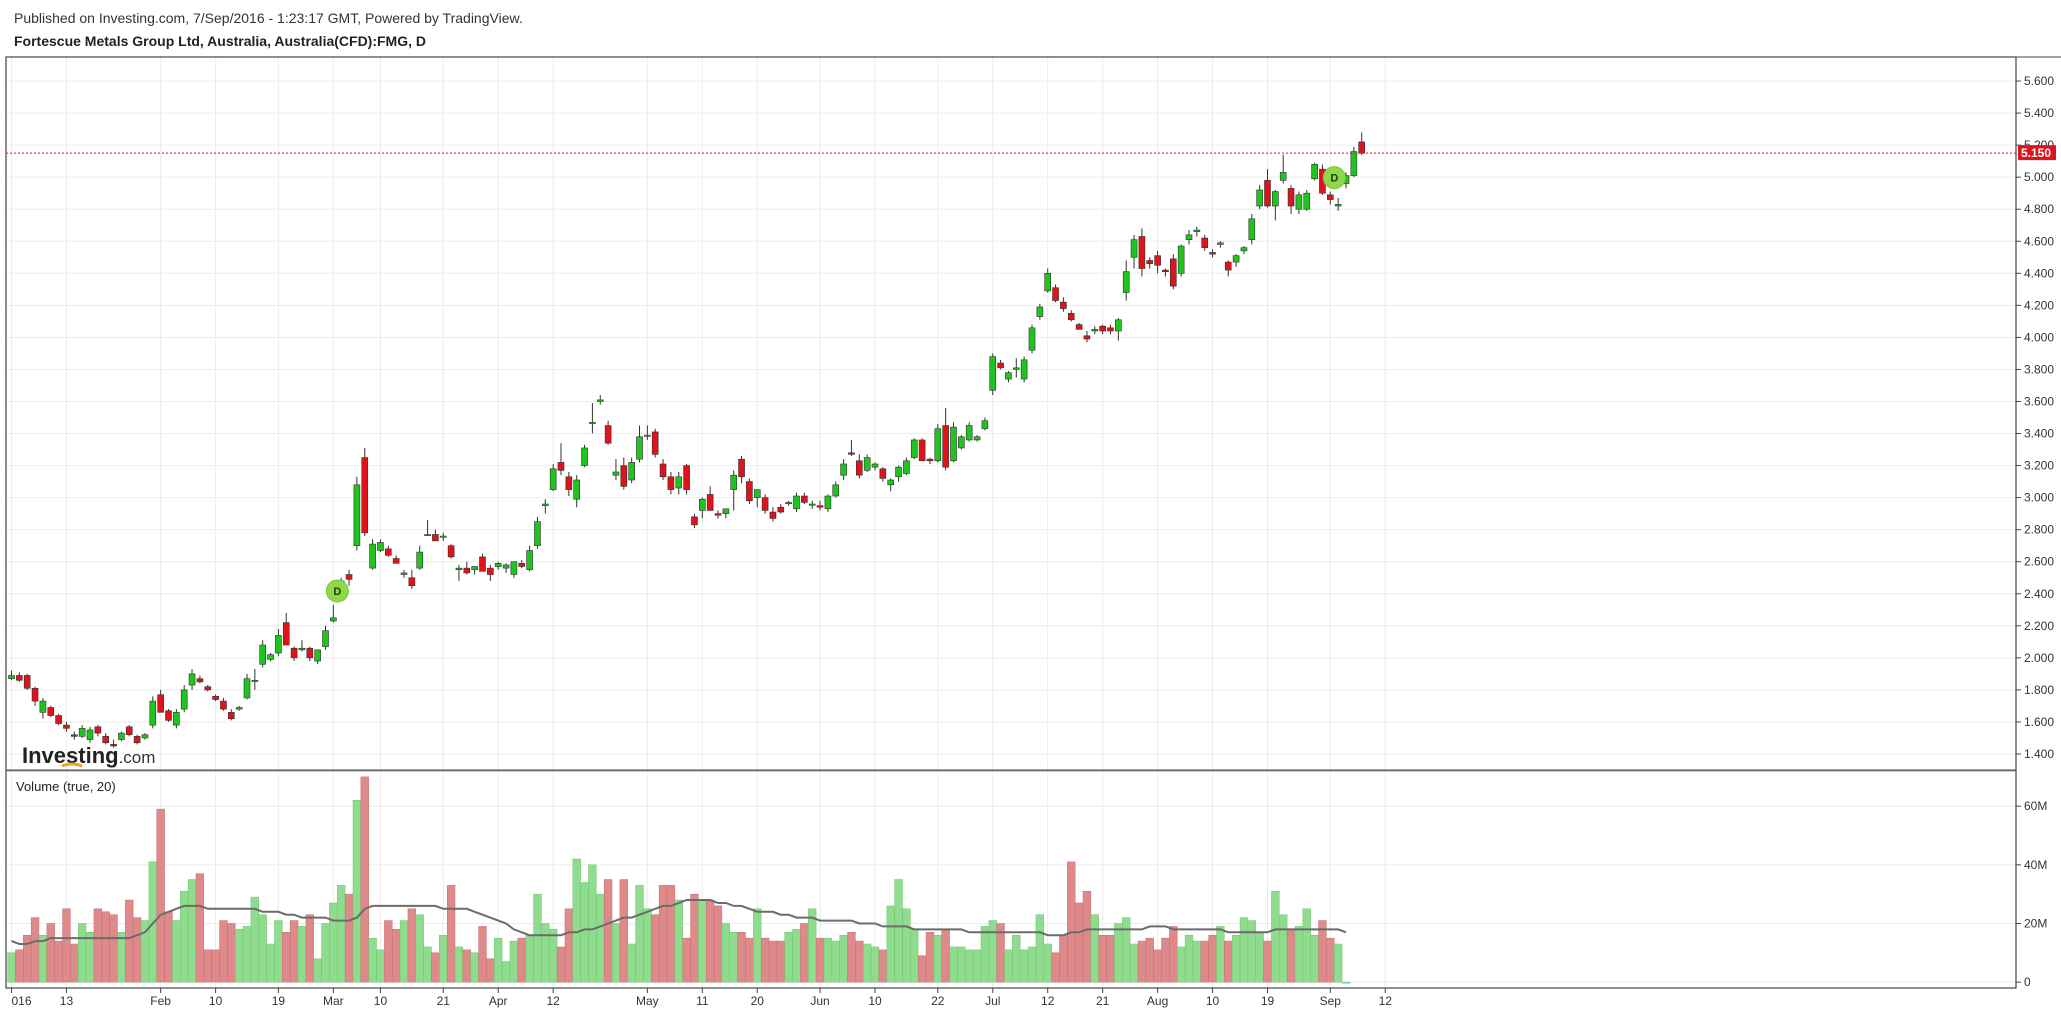 This screenshot has width=2061, height=1011. What do you see at coordinates (2039, 337) in the screenshot?
I see `price-tick-label: 4.000` at bounding box center [2039, 337].